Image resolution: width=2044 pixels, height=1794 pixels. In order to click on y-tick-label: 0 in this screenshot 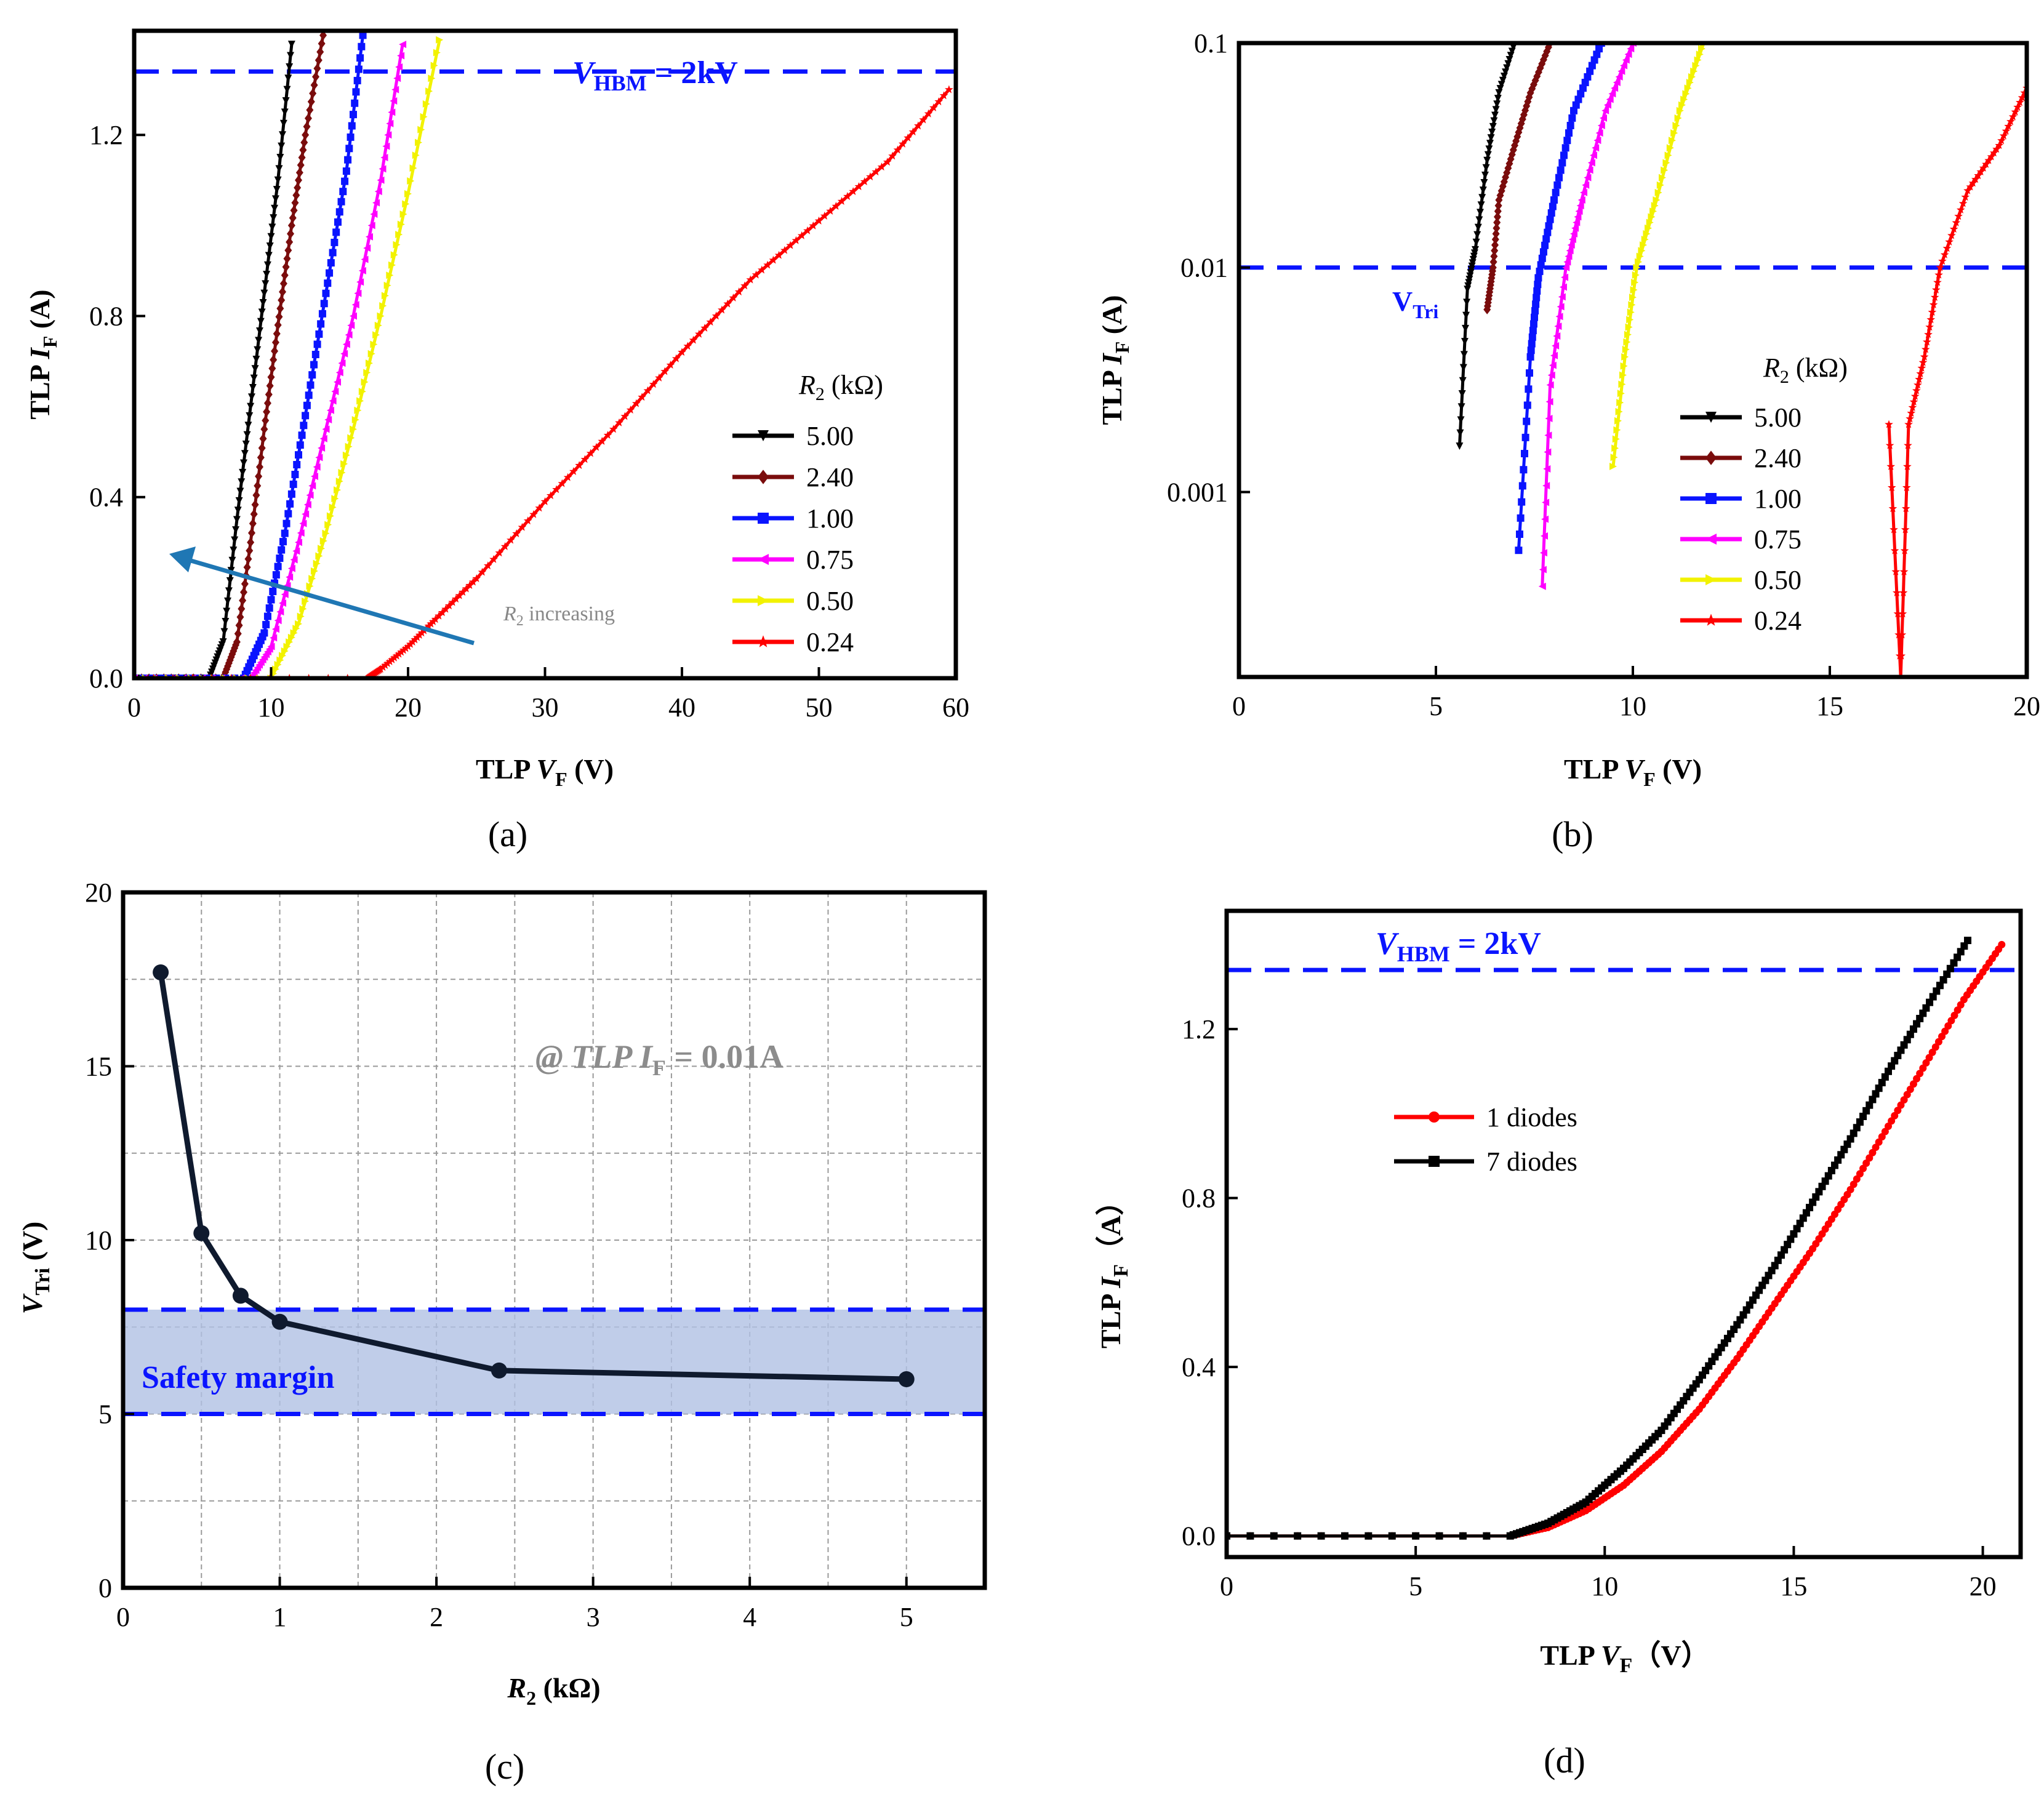, I will do `click(105, 1588)`.